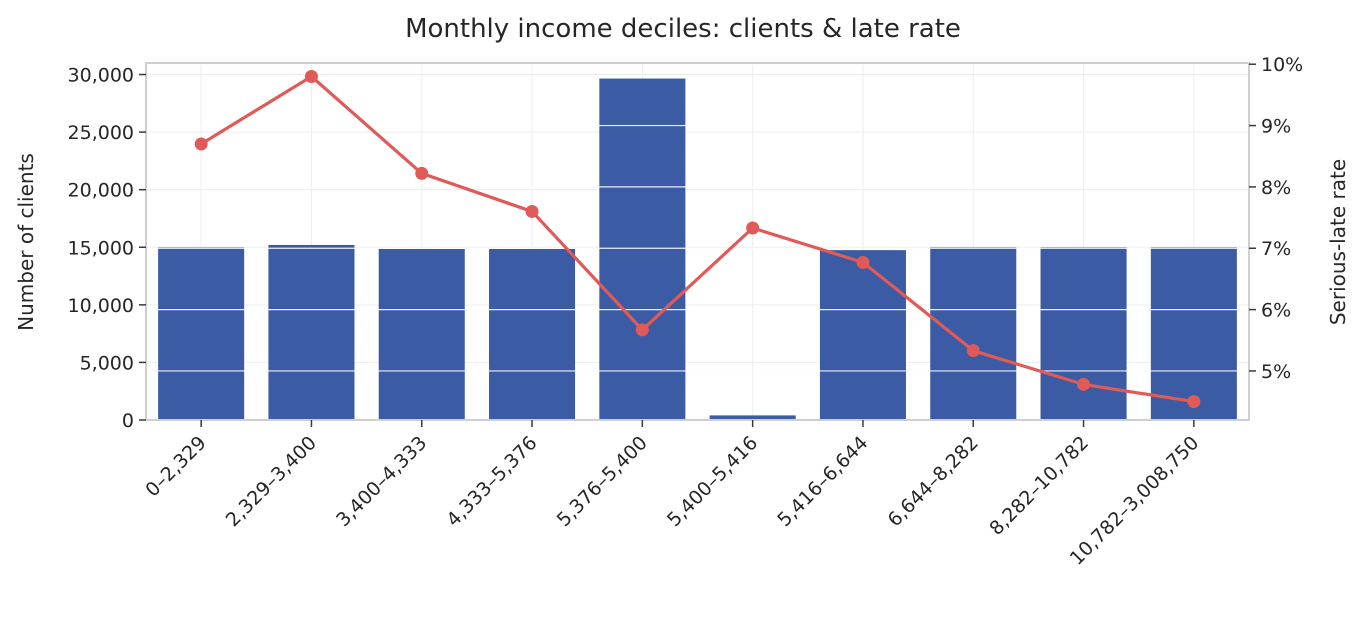 This screenshot has height=617, width=1367. I want to click on x-tick-label: 4,333–5,376, so click(491, 481).